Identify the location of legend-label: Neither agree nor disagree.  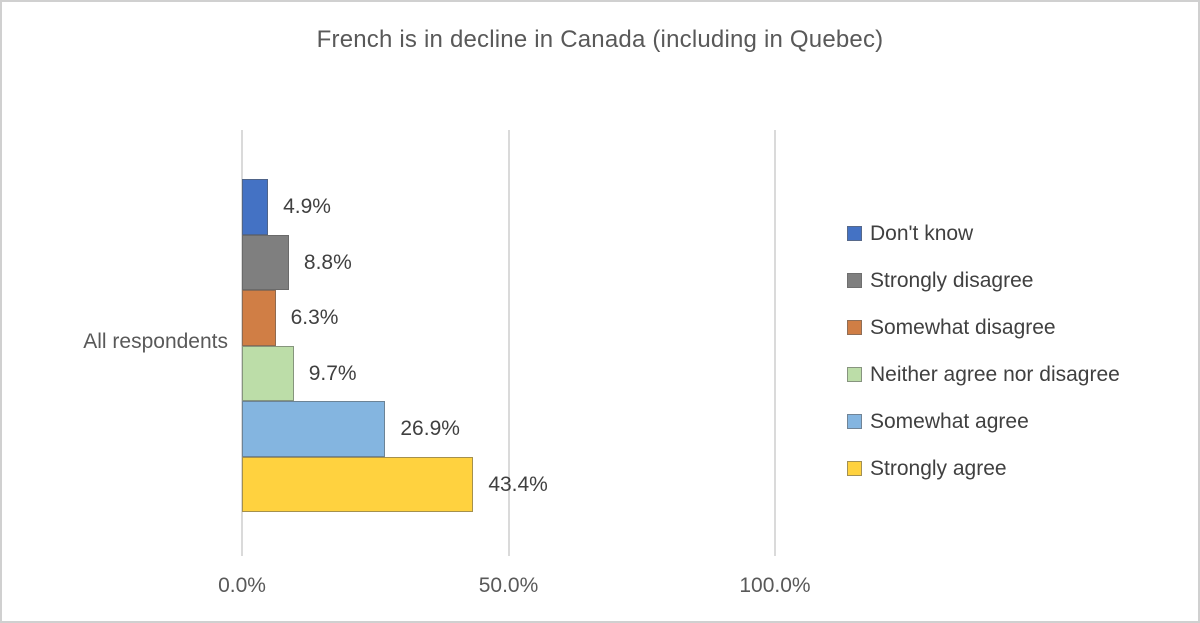
(995, 374).